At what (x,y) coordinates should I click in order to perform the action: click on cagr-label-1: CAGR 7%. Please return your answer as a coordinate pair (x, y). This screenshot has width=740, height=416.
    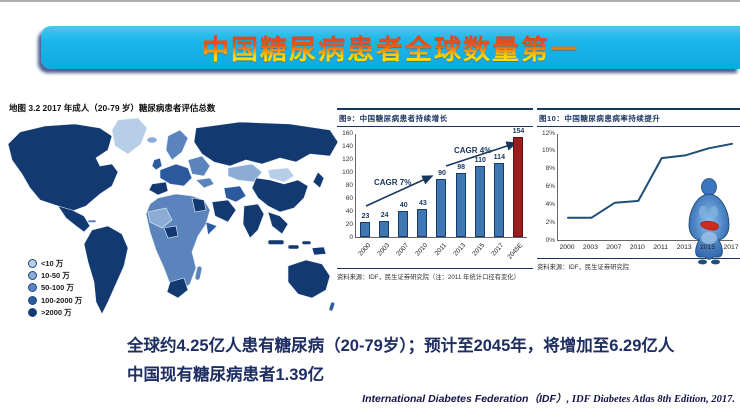
    Looking at the image, I should click on (393, 182).